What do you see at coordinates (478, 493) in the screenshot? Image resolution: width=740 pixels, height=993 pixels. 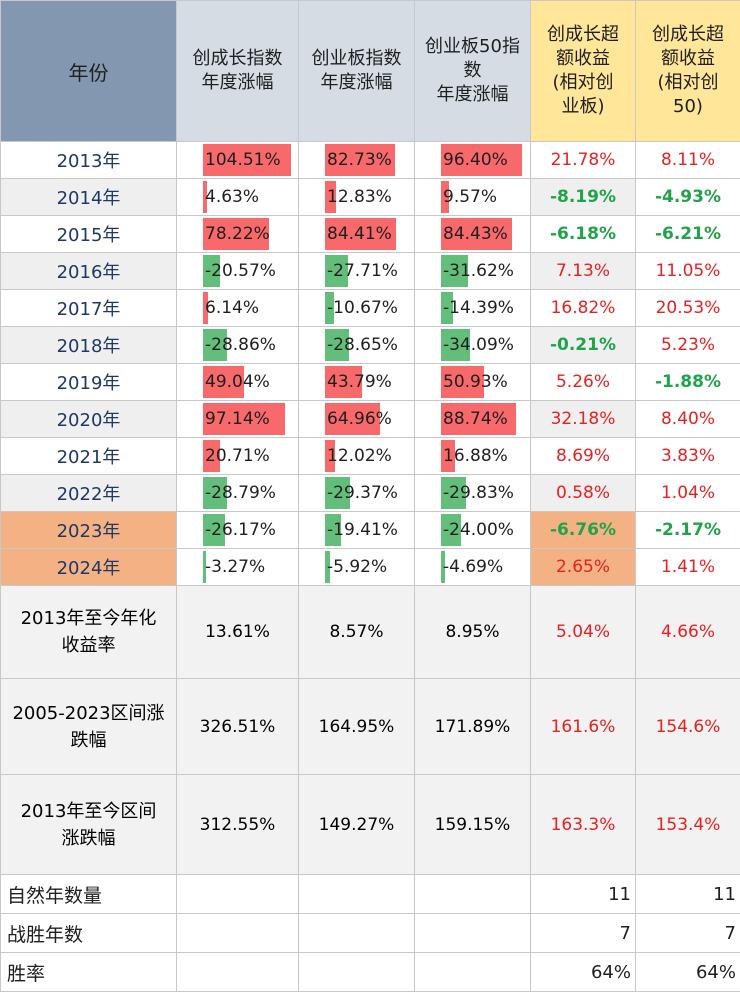 I see `return-value: -29.83%` at bounding box center [478, 493].